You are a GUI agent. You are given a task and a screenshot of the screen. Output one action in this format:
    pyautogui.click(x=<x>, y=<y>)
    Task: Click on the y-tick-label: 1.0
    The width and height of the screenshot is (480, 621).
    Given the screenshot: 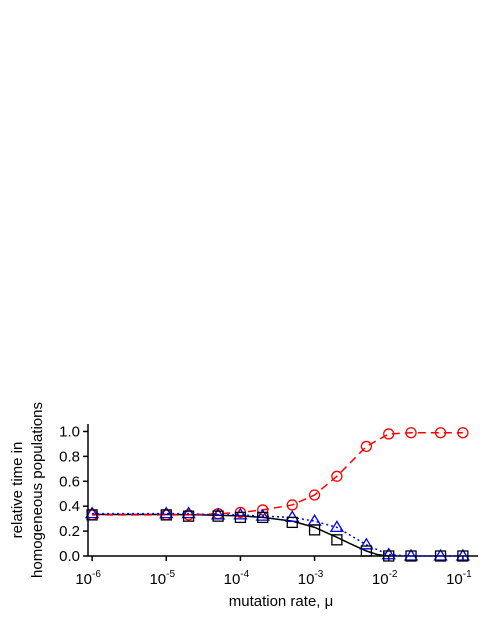 What is the action you would take?
    pyautogui.click(x=69, y=431)
    